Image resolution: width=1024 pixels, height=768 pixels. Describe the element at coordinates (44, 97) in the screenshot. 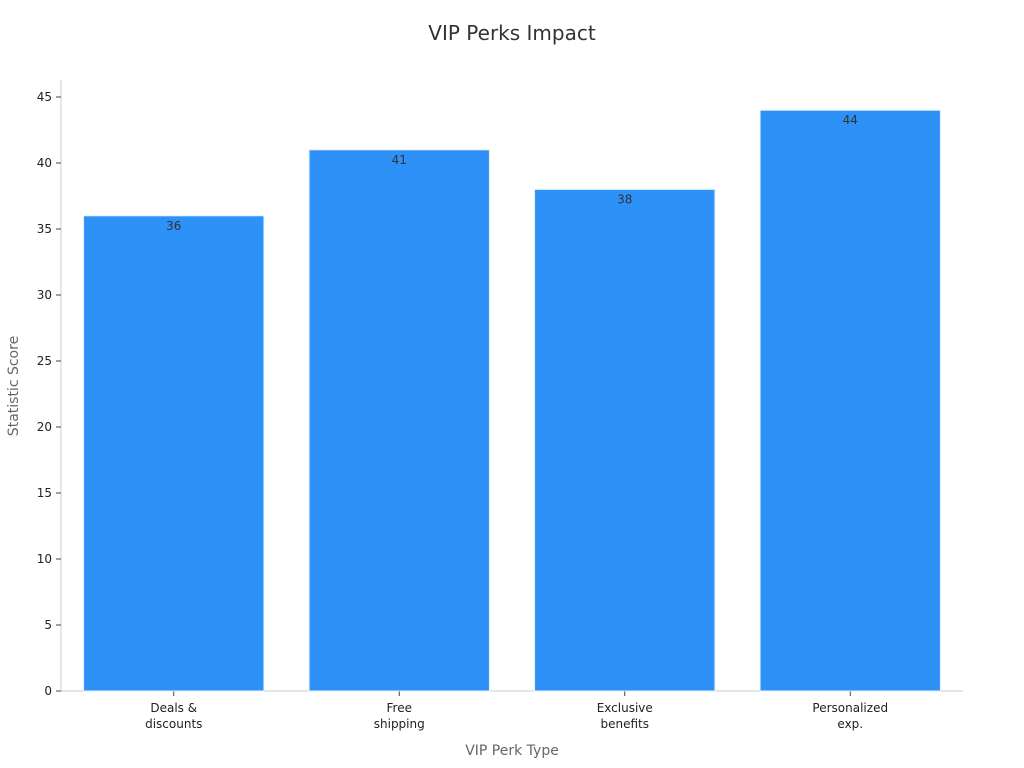

I see `y-tick-label: 45` at that location.